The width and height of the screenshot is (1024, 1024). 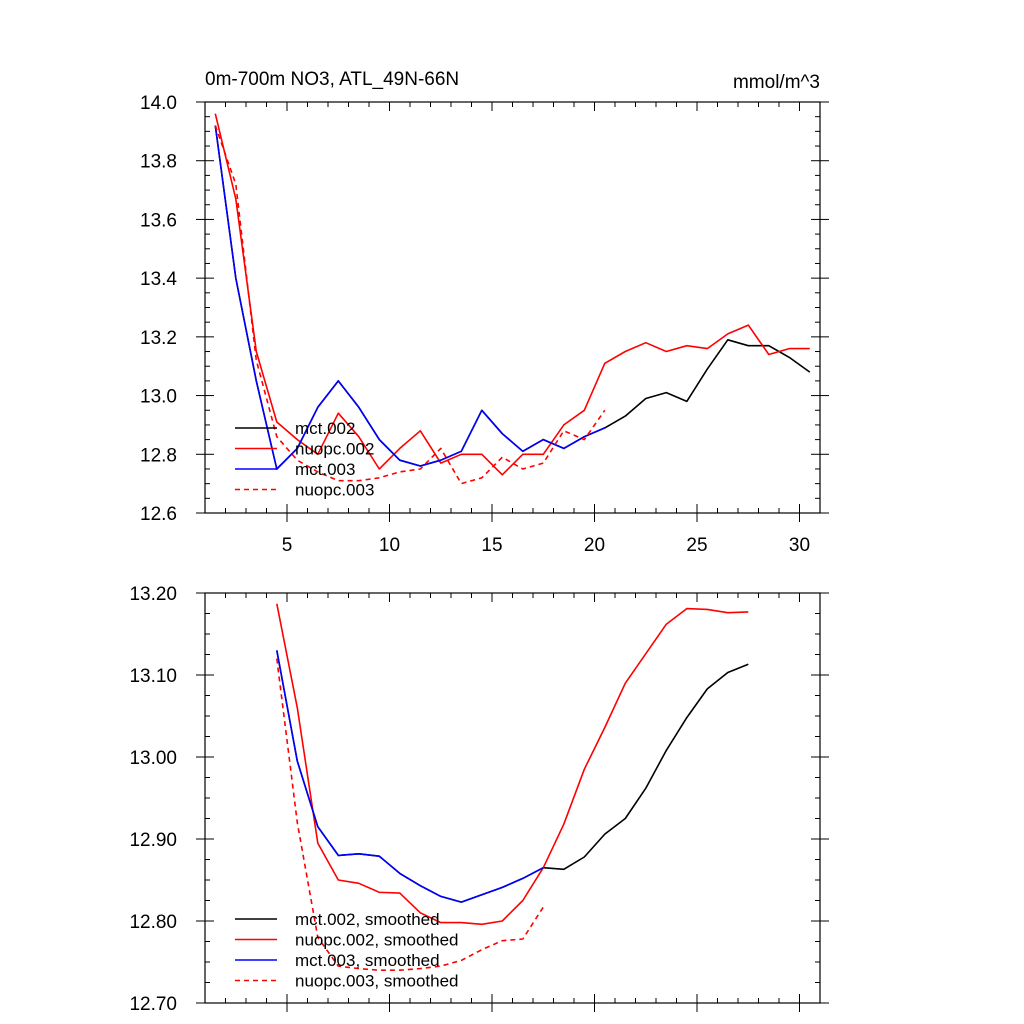 I want to click on bottom-y-tick-label: 13.00, so click(x=153, y=758).